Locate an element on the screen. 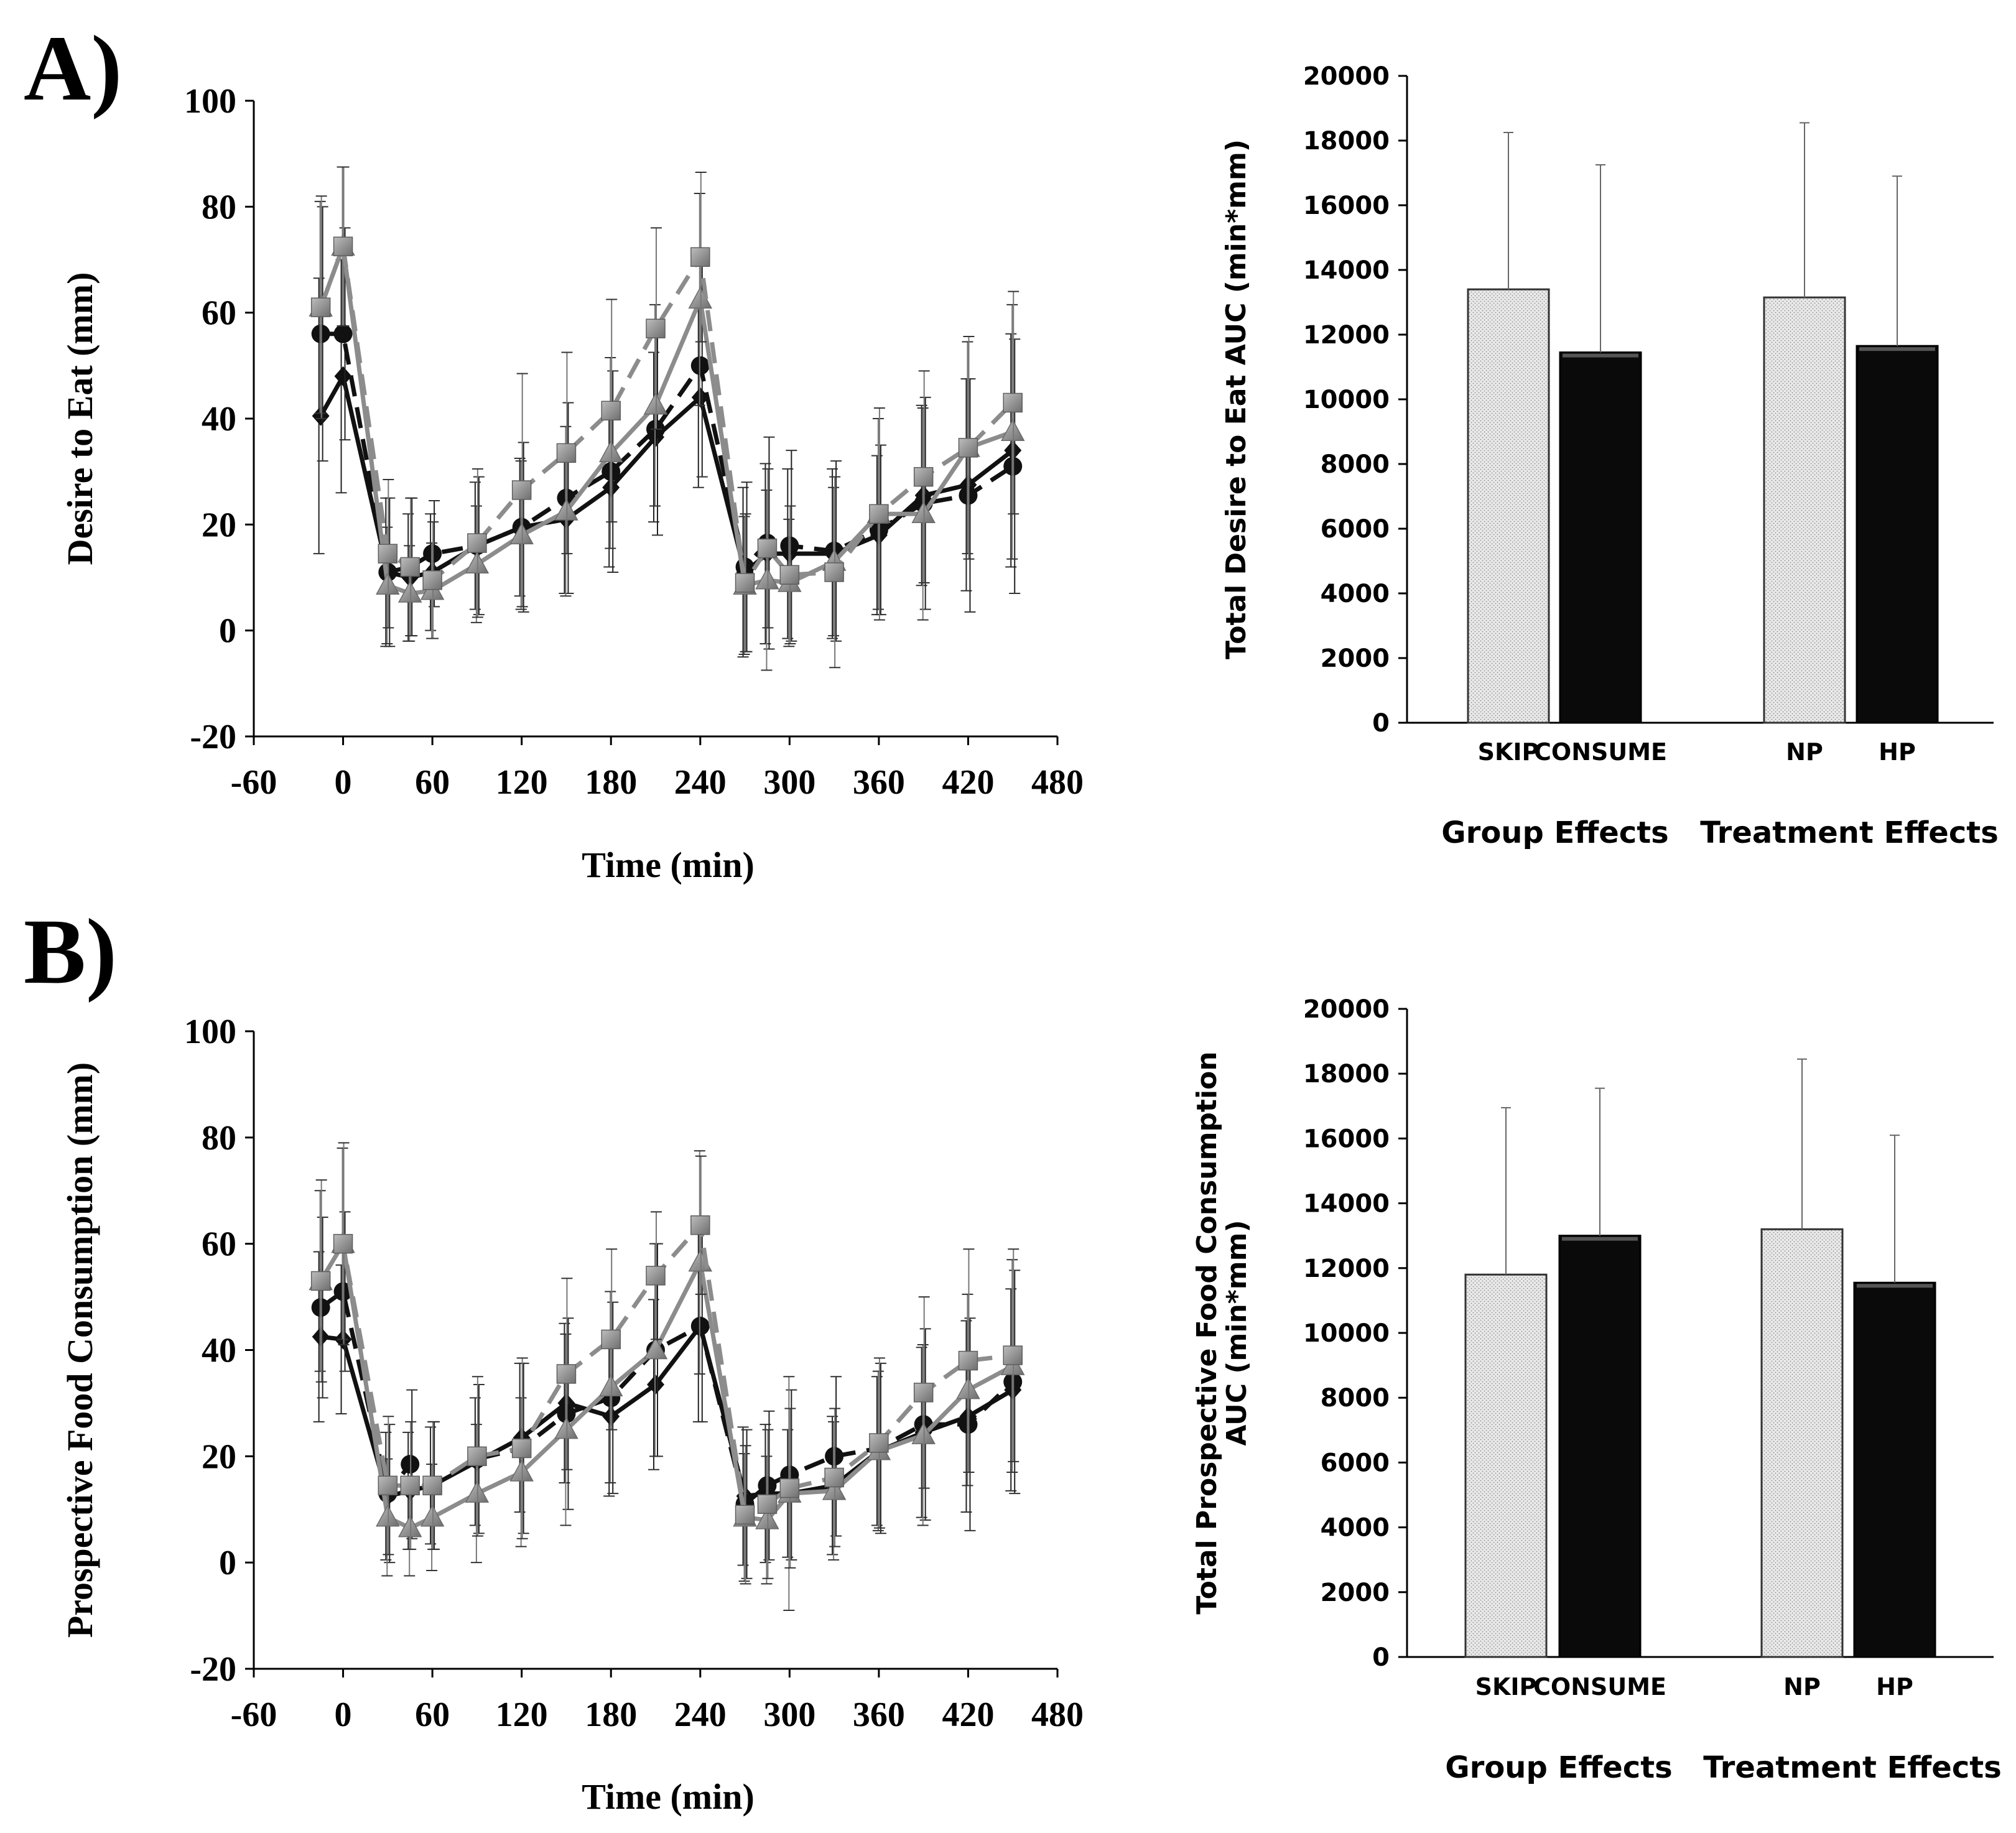 The width and height of the screenshot is (2016, 1833). y-tick-label: 20 is located at coordinates (219, 1456).